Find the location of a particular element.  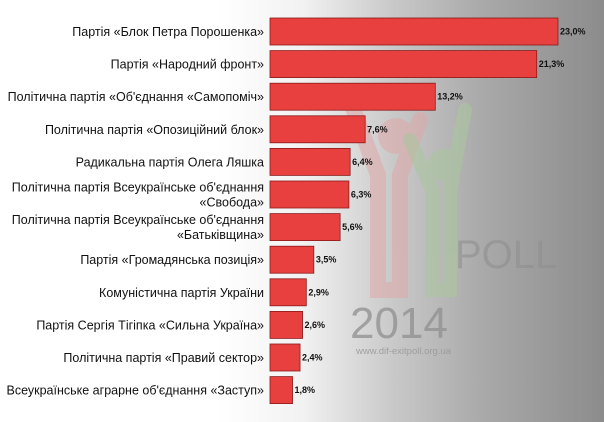

watermark-figure-green is located at coordinates (437, 200).